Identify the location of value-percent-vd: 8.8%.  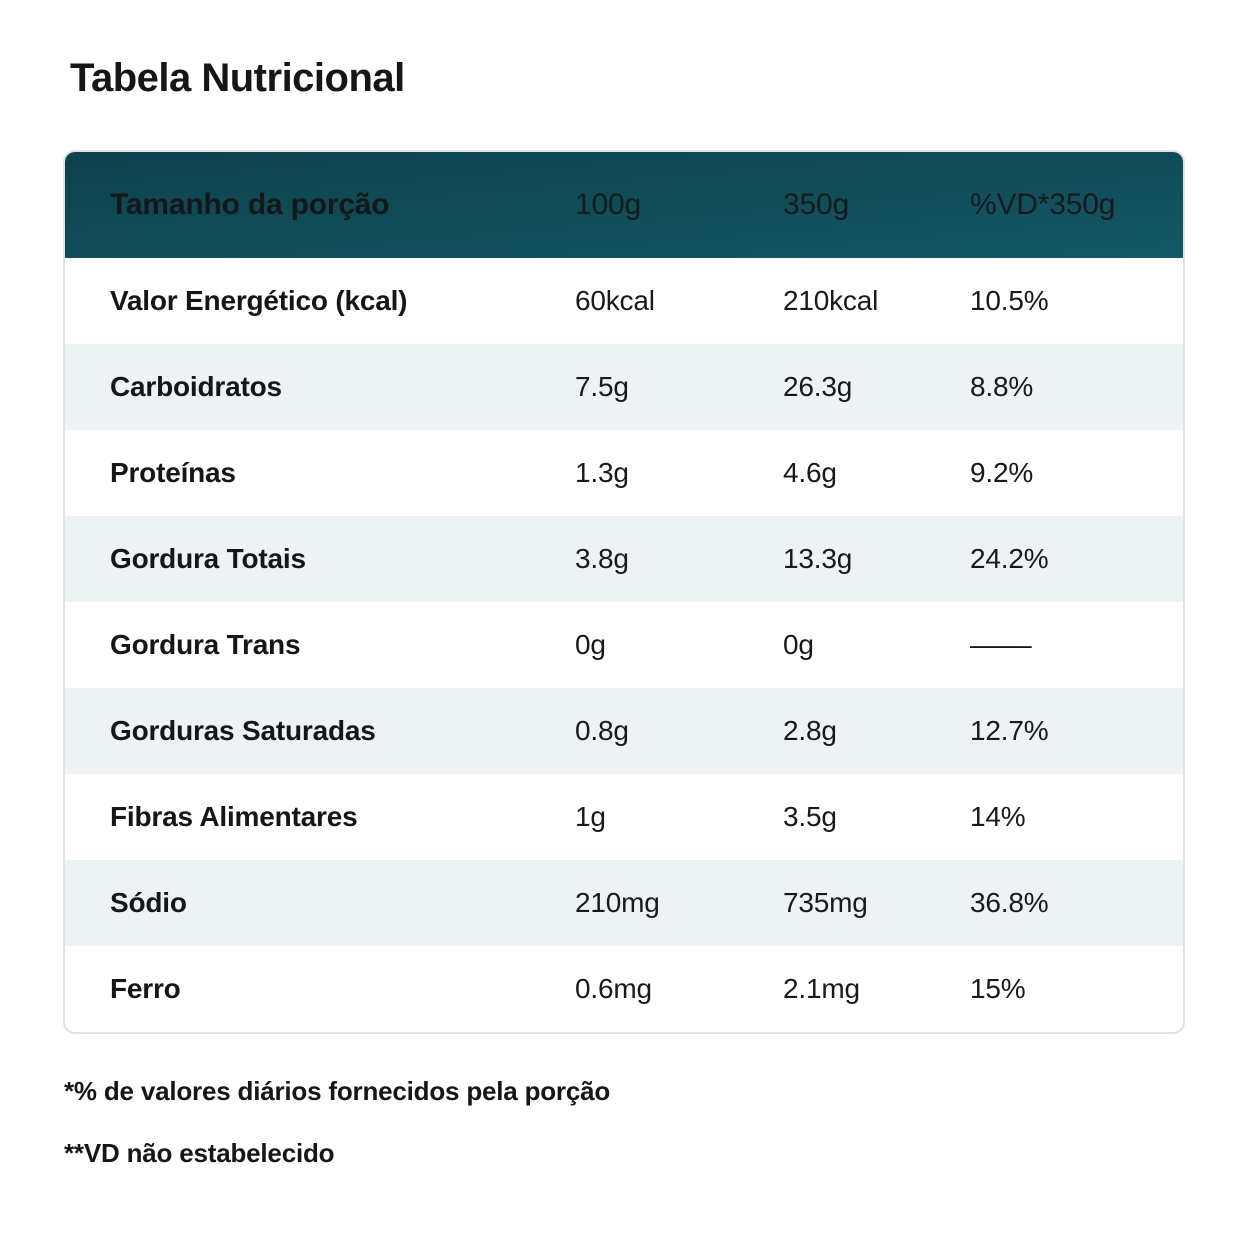
(1002, 386).